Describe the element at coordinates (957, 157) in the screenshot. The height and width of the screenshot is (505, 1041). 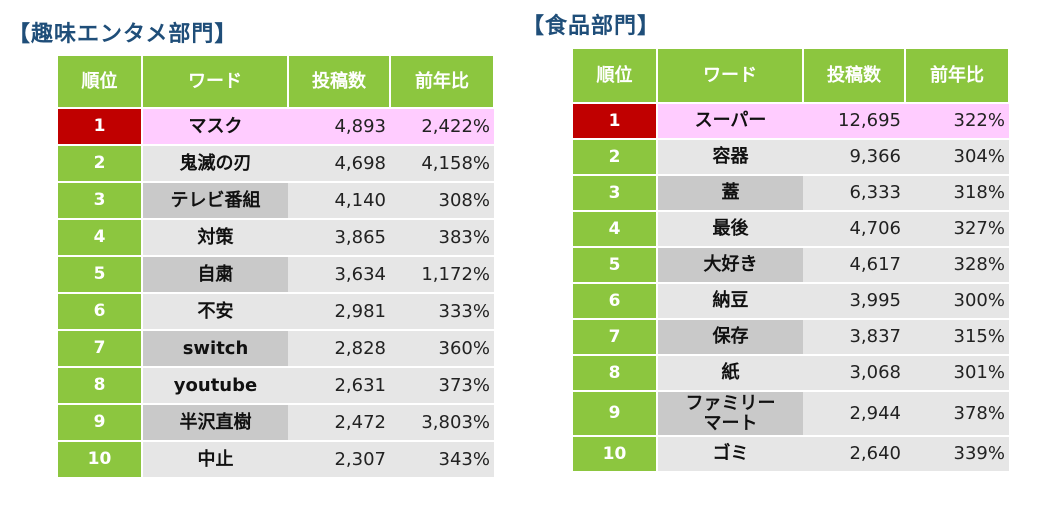
I see `yoy-ratio: 304%` at that location.